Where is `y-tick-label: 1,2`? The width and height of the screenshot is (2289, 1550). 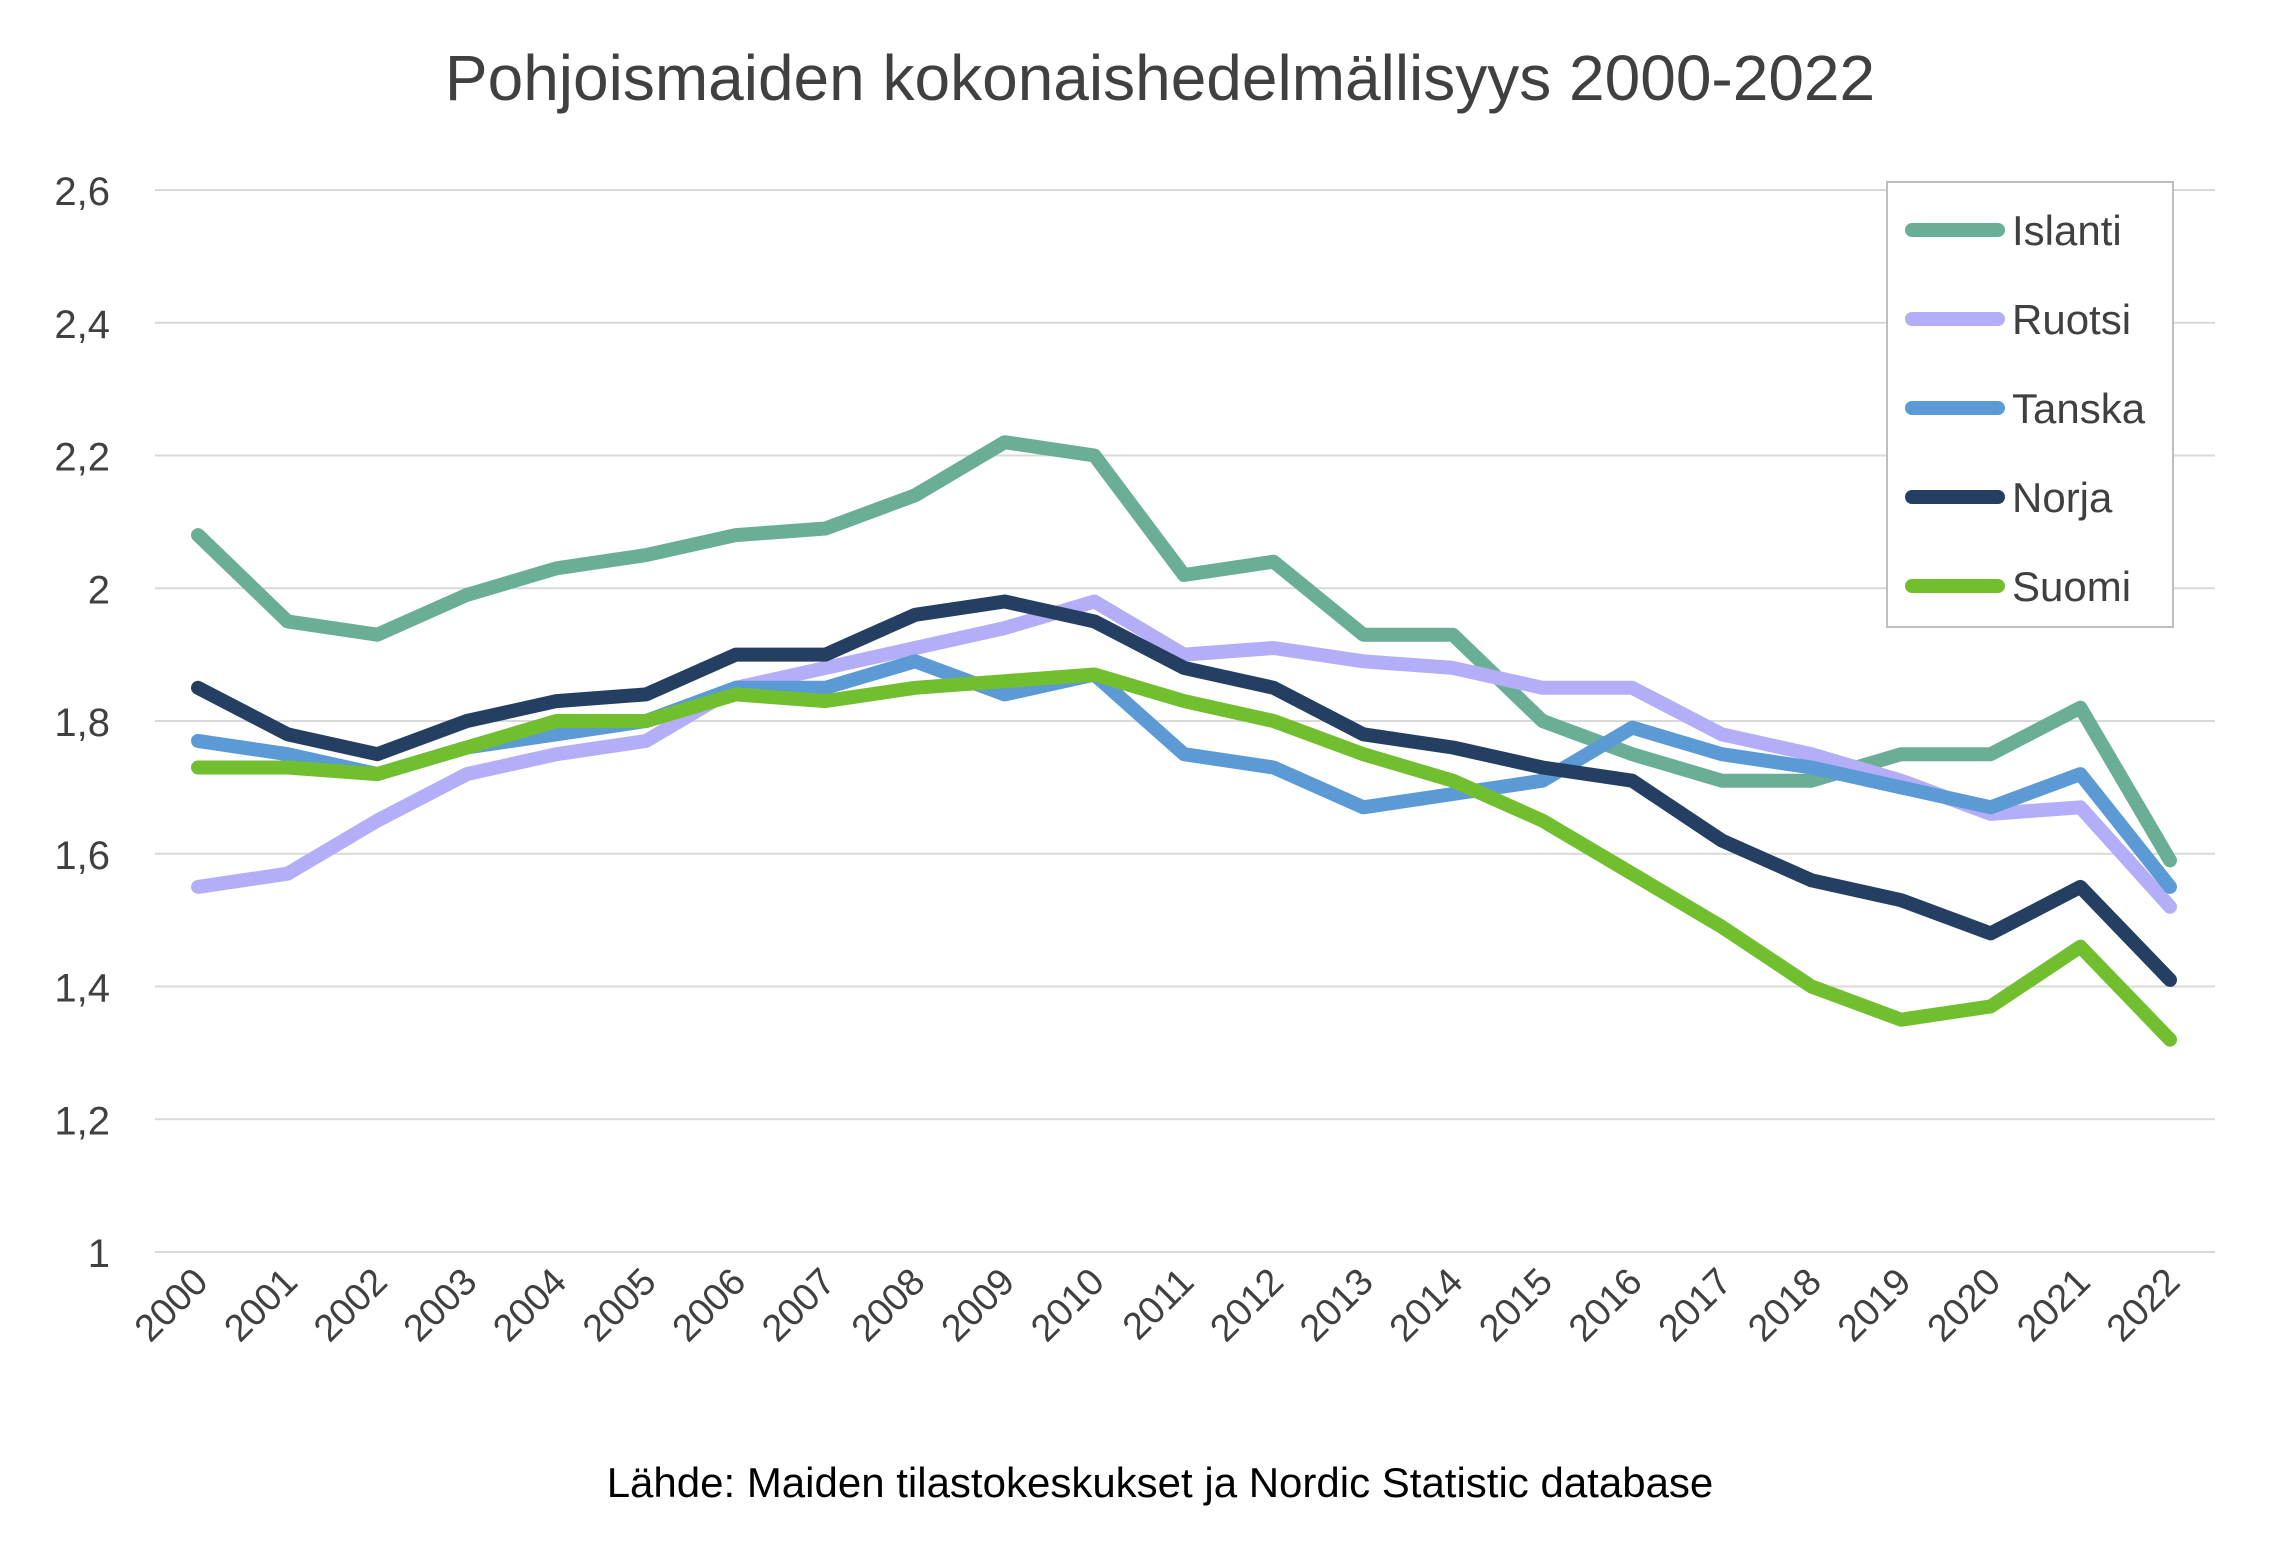 y-tick-label: 1,2 is located at coordinates (82, 1121).